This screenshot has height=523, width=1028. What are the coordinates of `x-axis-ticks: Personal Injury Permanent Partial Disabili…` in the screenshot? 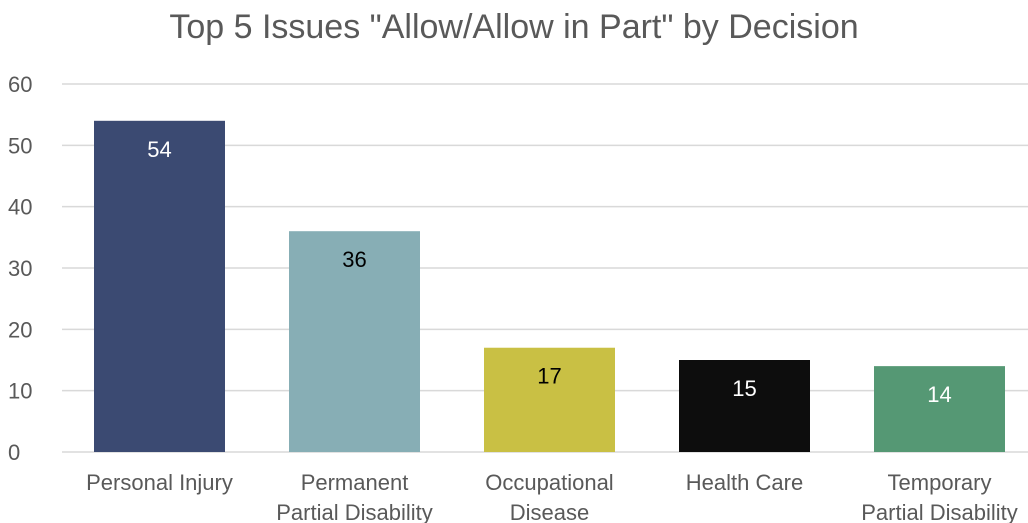 It's located at (552, 496).